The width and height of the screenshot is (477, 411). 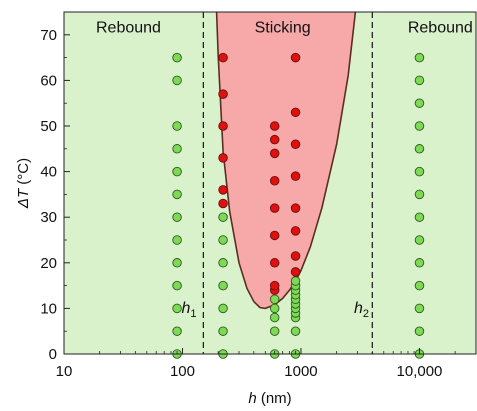 I want to click on region-label-sticking: Sticking, so click(x=283, y=28).